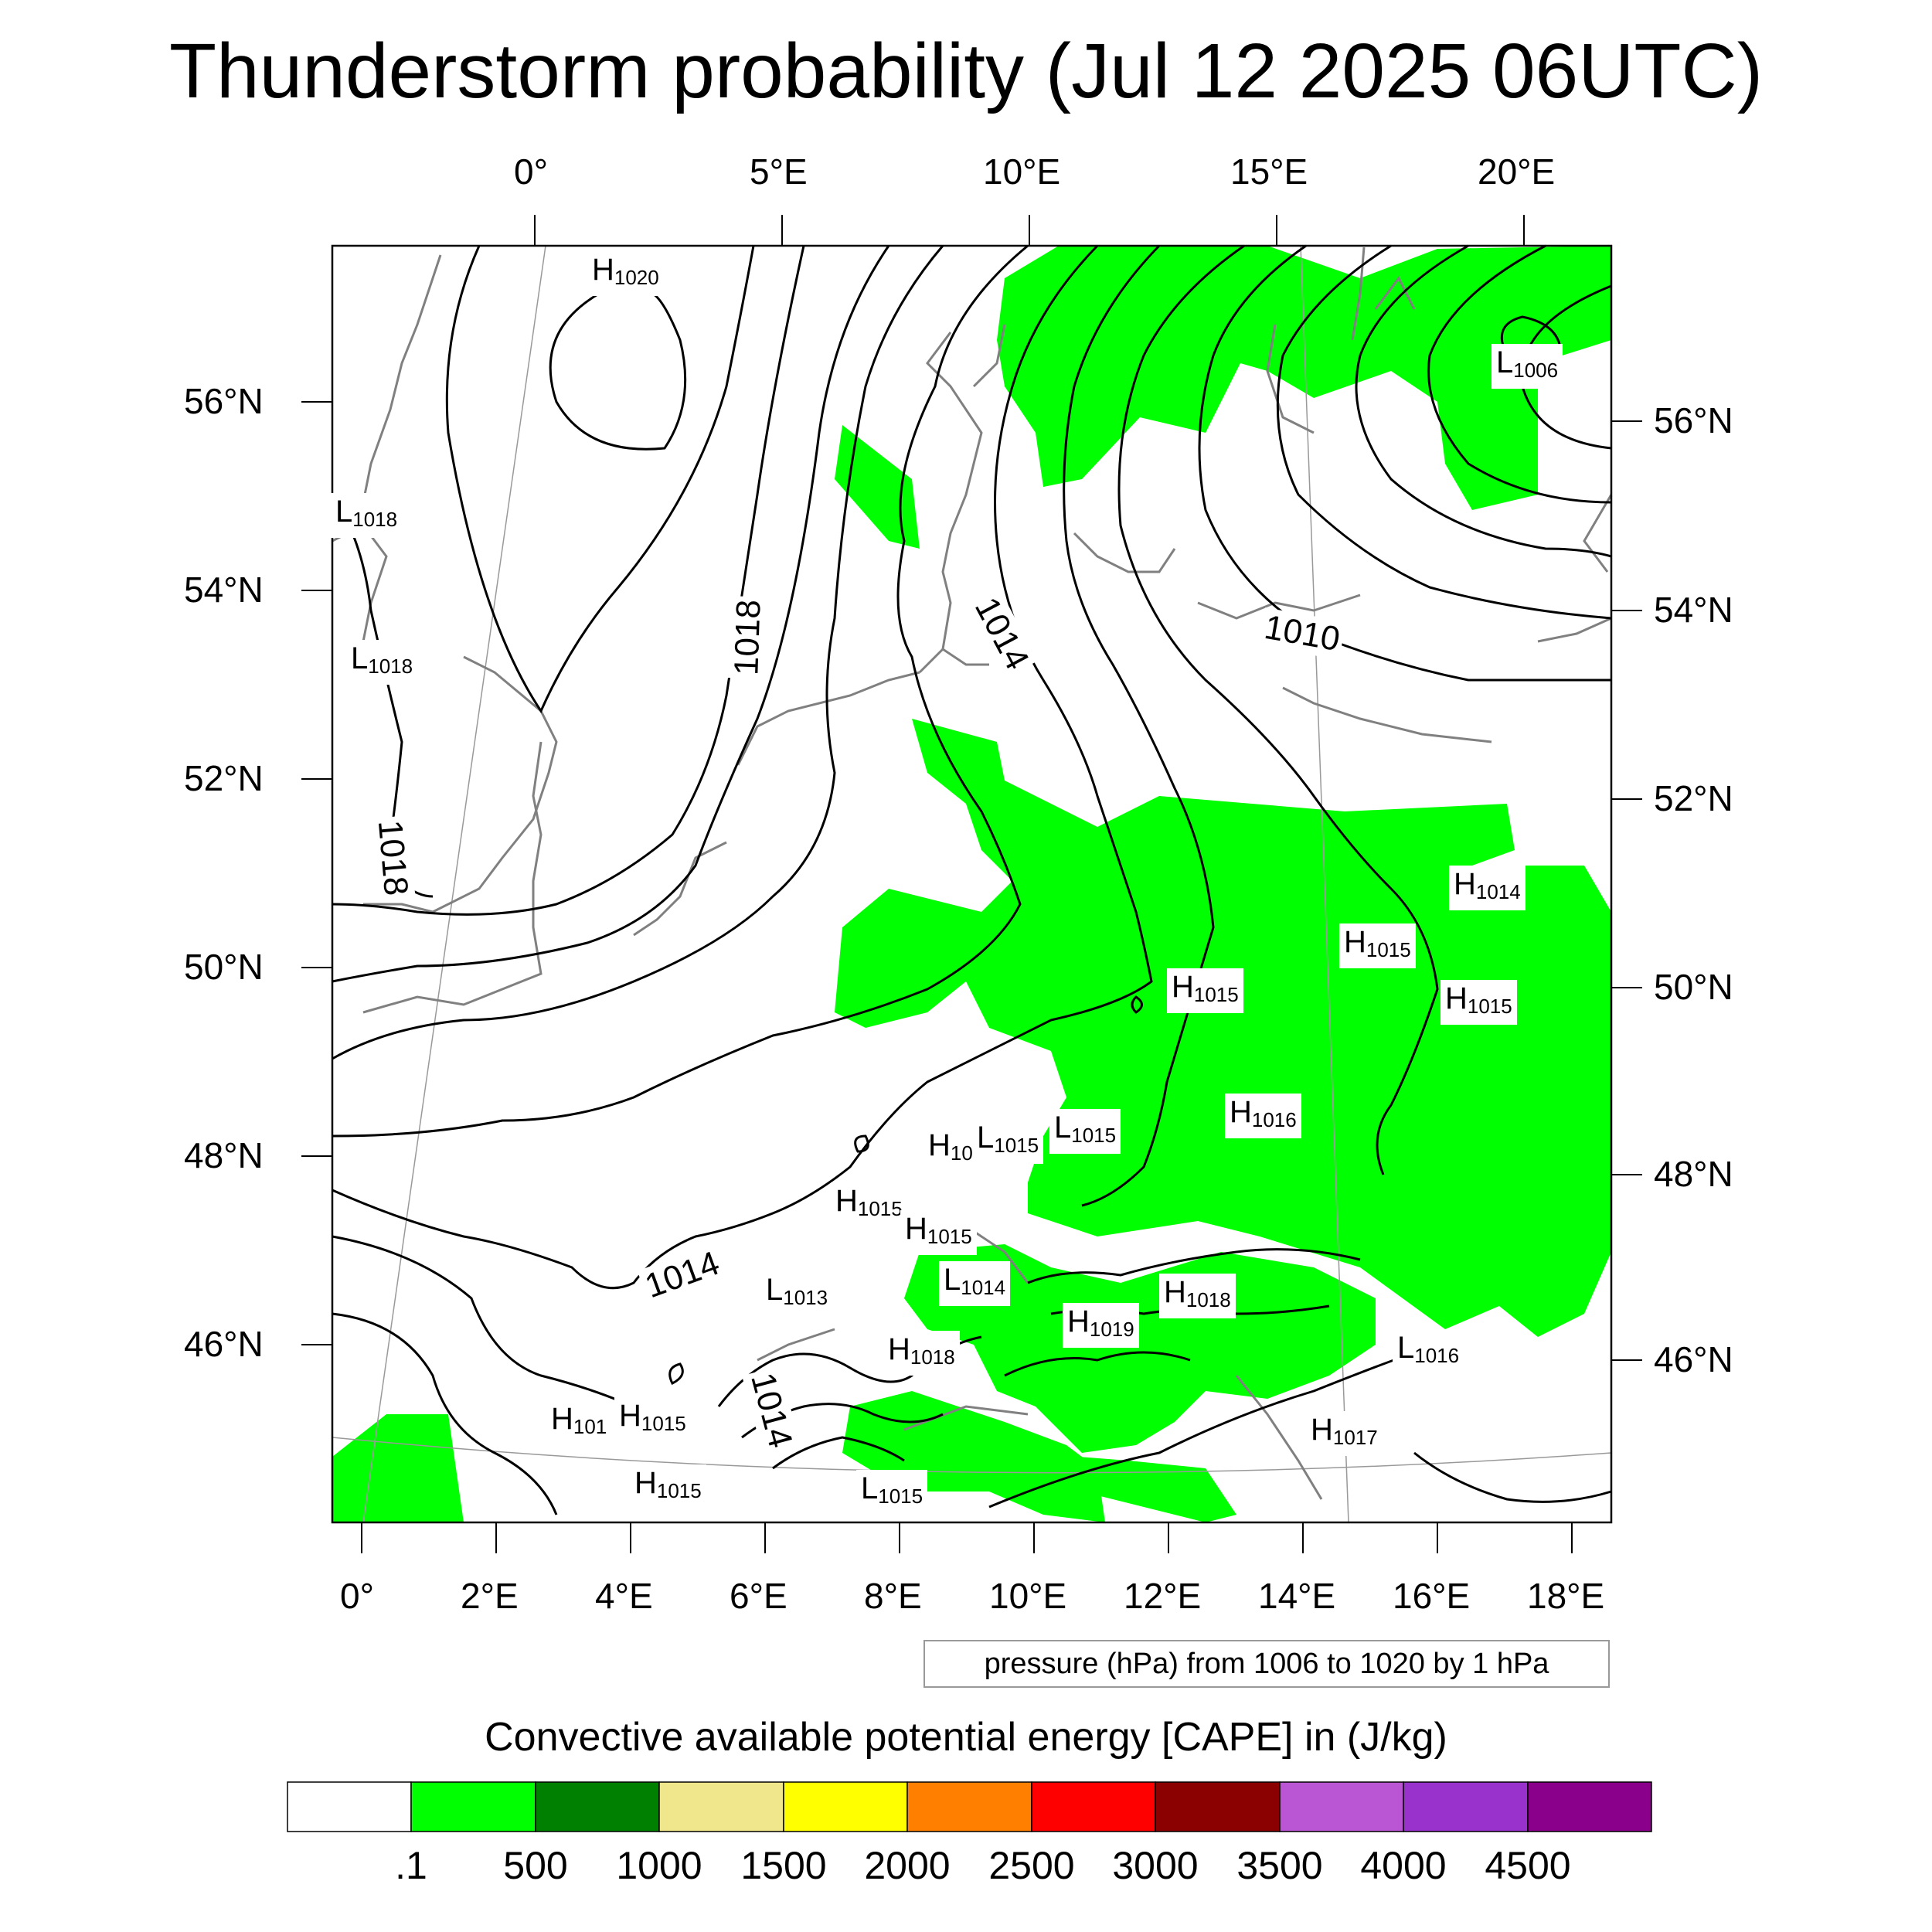 The width and height of the screenshot is (1932, 1932). I want to click on pressure-center-label: H1017, so click(1345, 1433).